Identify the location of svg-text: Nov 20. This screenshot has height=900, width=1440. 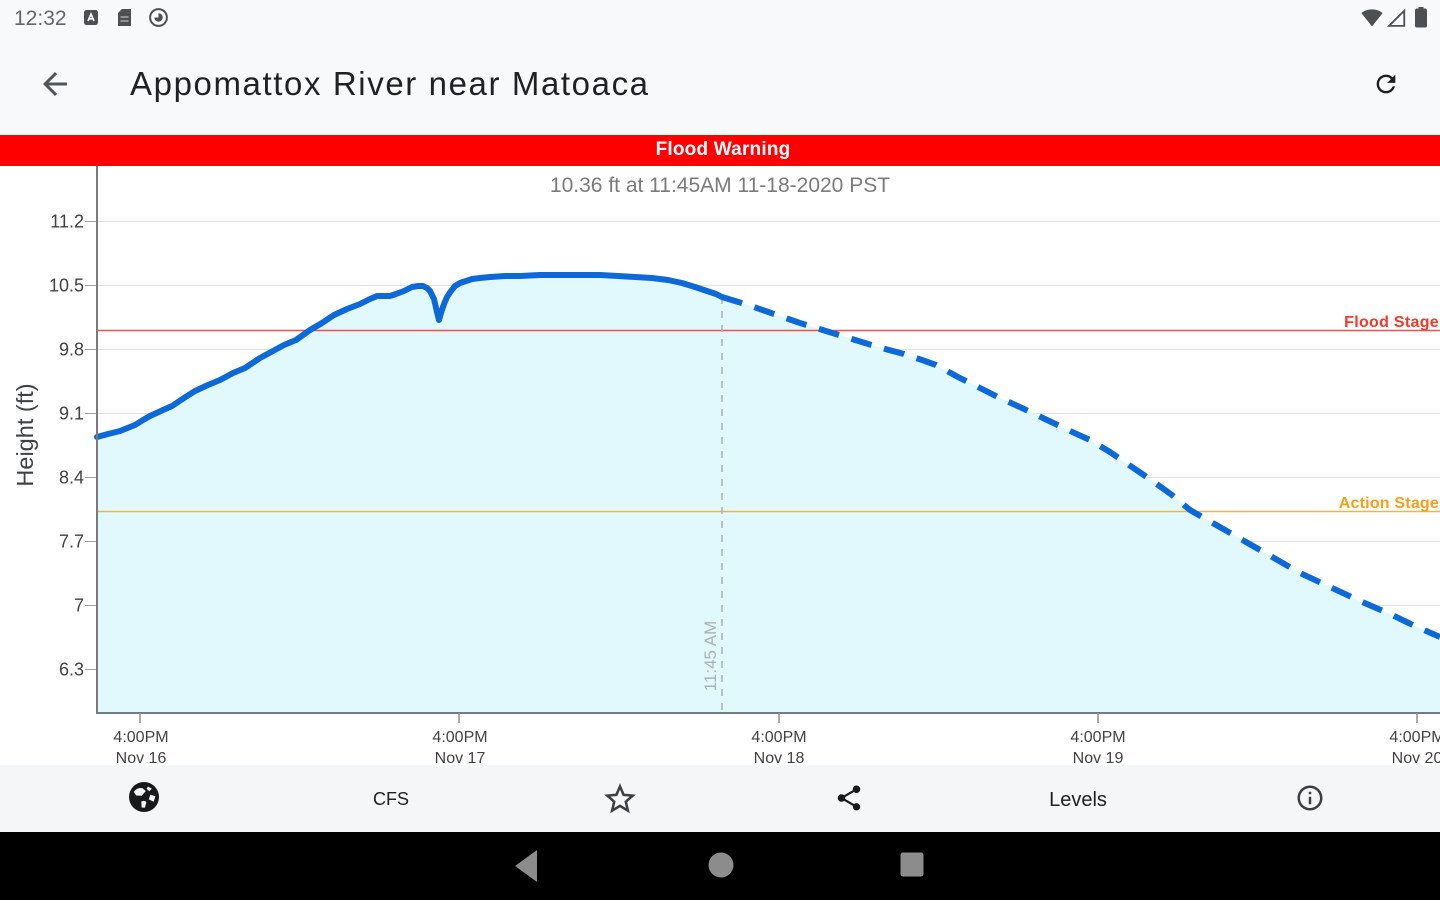
(1416, 757).